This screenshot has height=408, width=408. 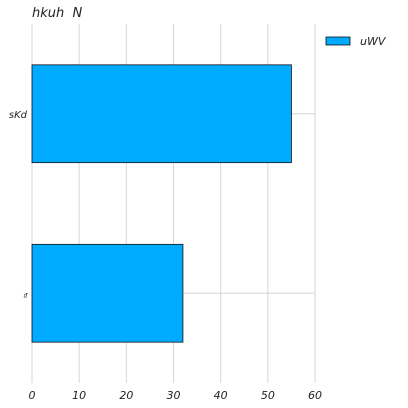 What do you see at coordinates (373, 41) in the screenshot?
I see `legend-label: uWV` at bounding box center [373, 41].